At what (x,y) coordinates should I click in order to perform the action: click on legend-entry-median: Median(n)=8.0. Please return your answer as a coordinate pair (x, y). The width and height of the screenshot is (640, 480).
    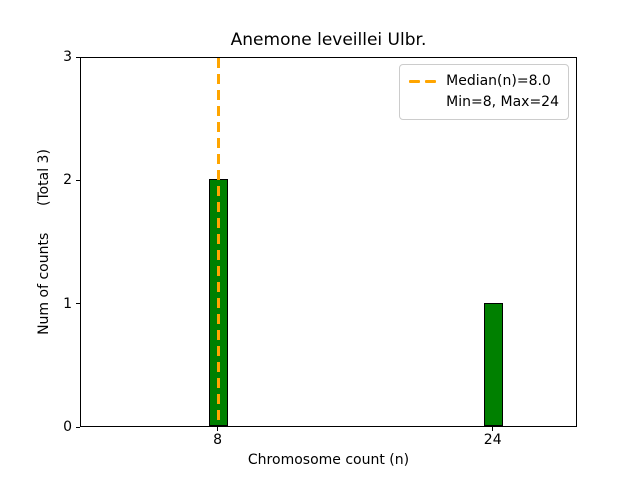
    Looking at the image, I should click on (498, 81).